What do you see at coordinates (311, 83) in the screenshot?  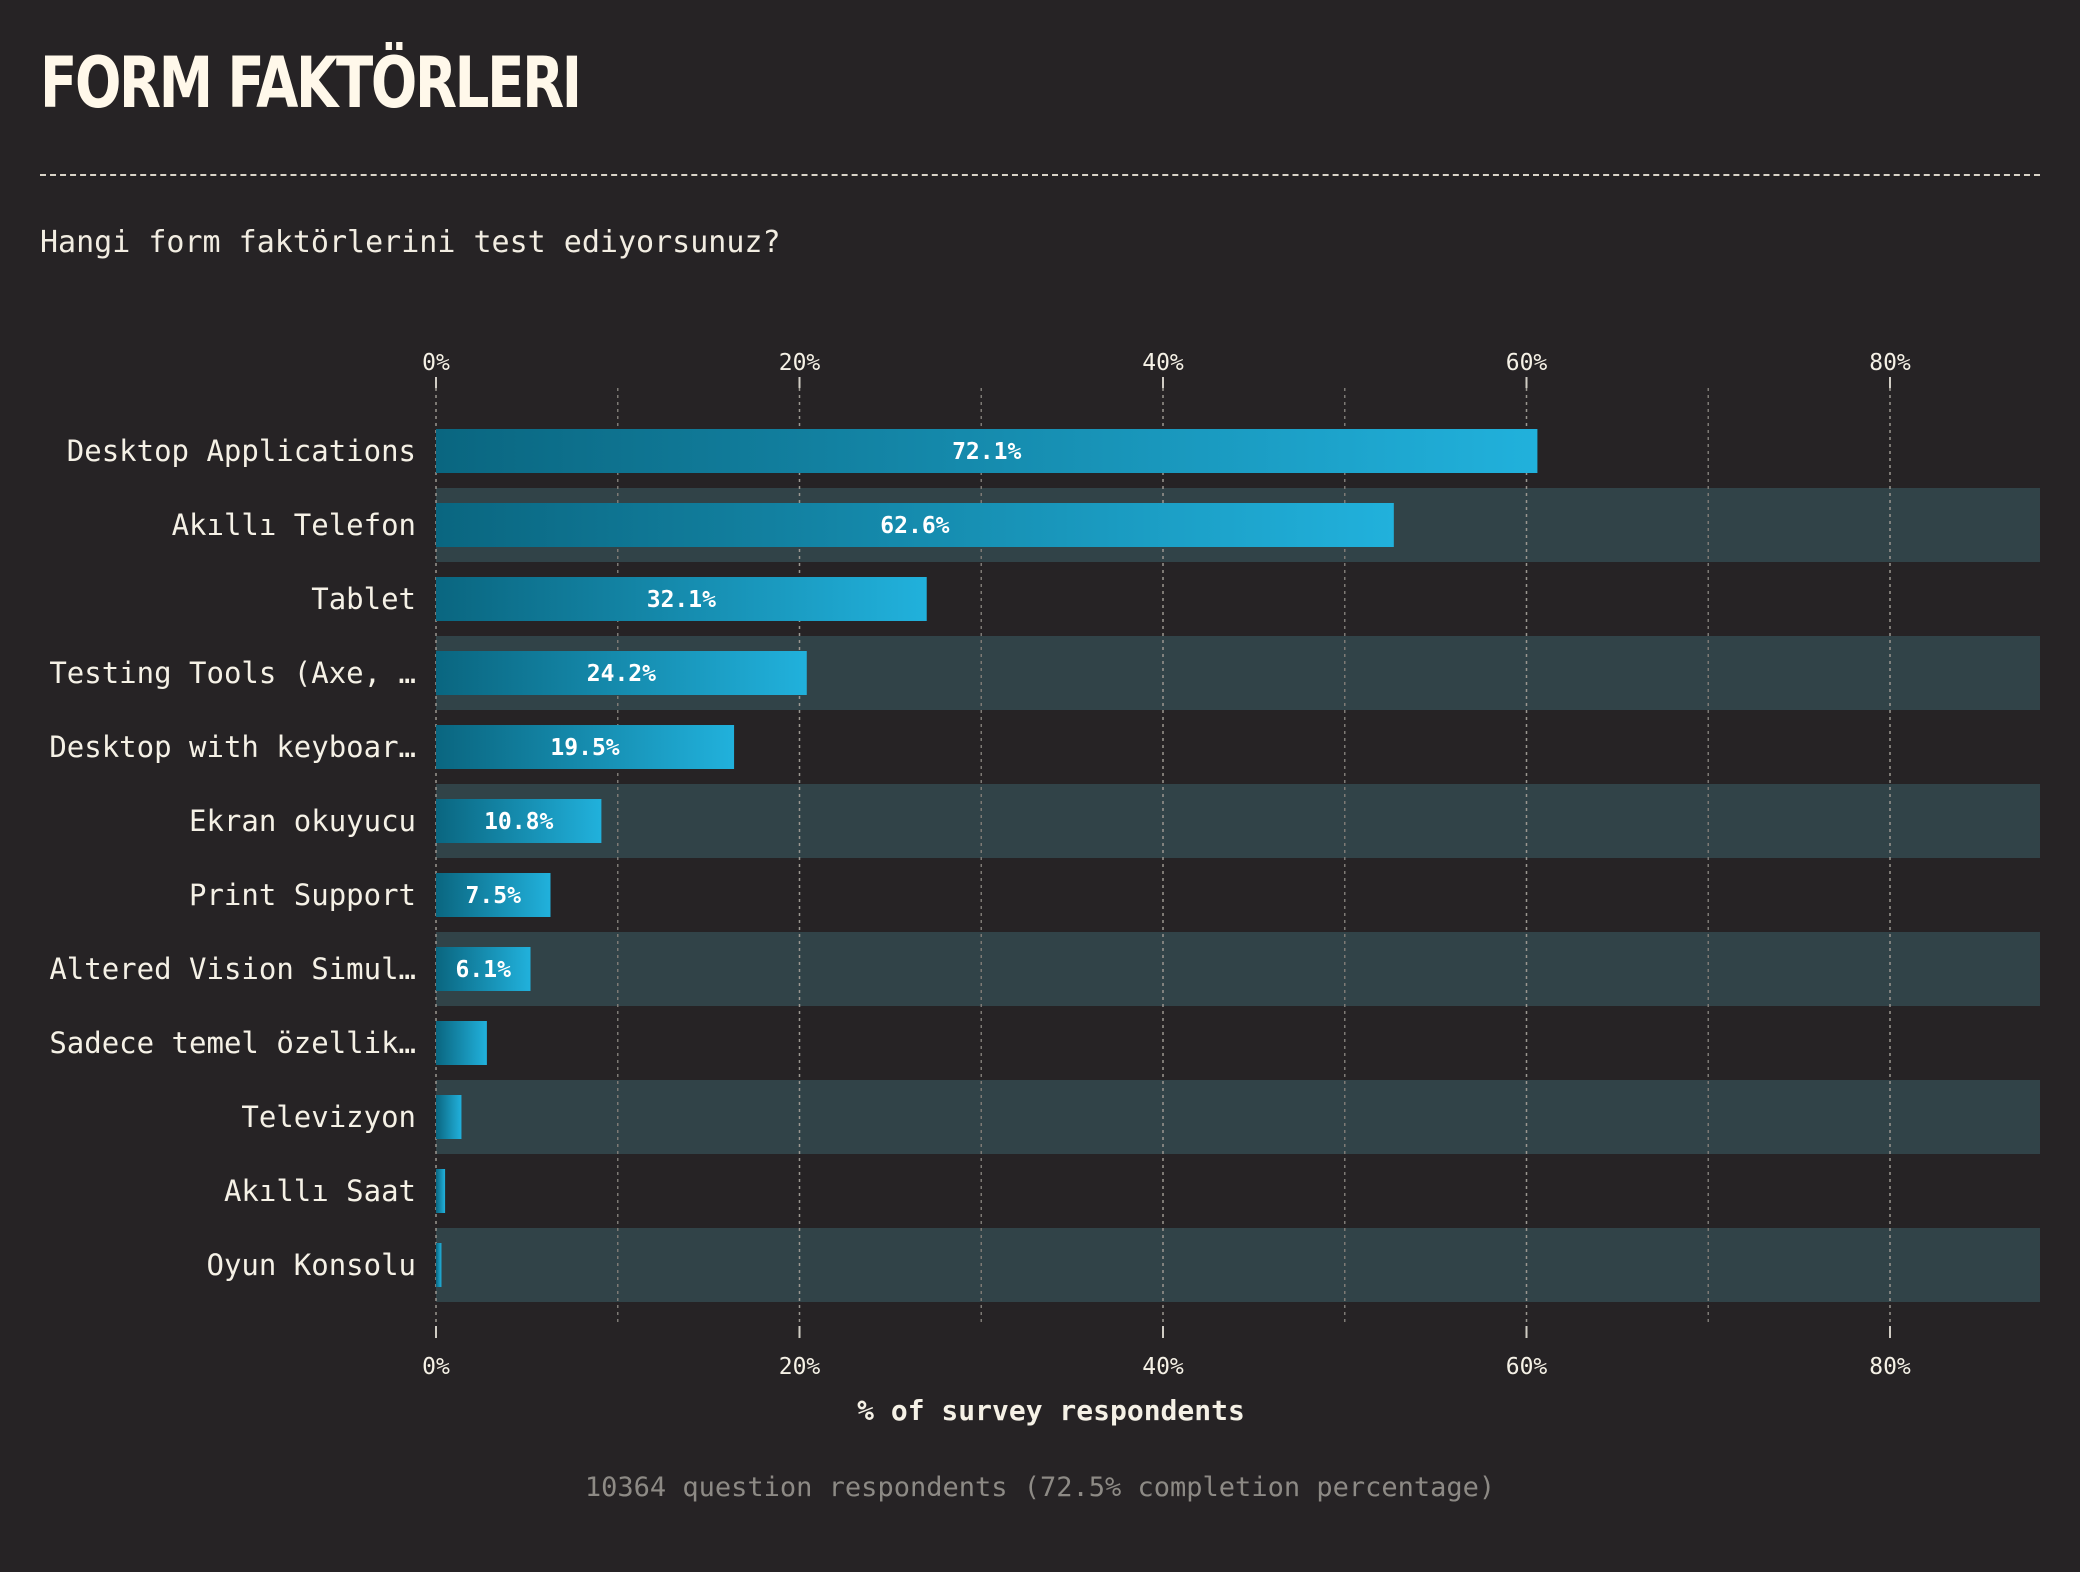 I see `chart-title: FORM FAKTÖRLERI` at bounding box center [311, 83].